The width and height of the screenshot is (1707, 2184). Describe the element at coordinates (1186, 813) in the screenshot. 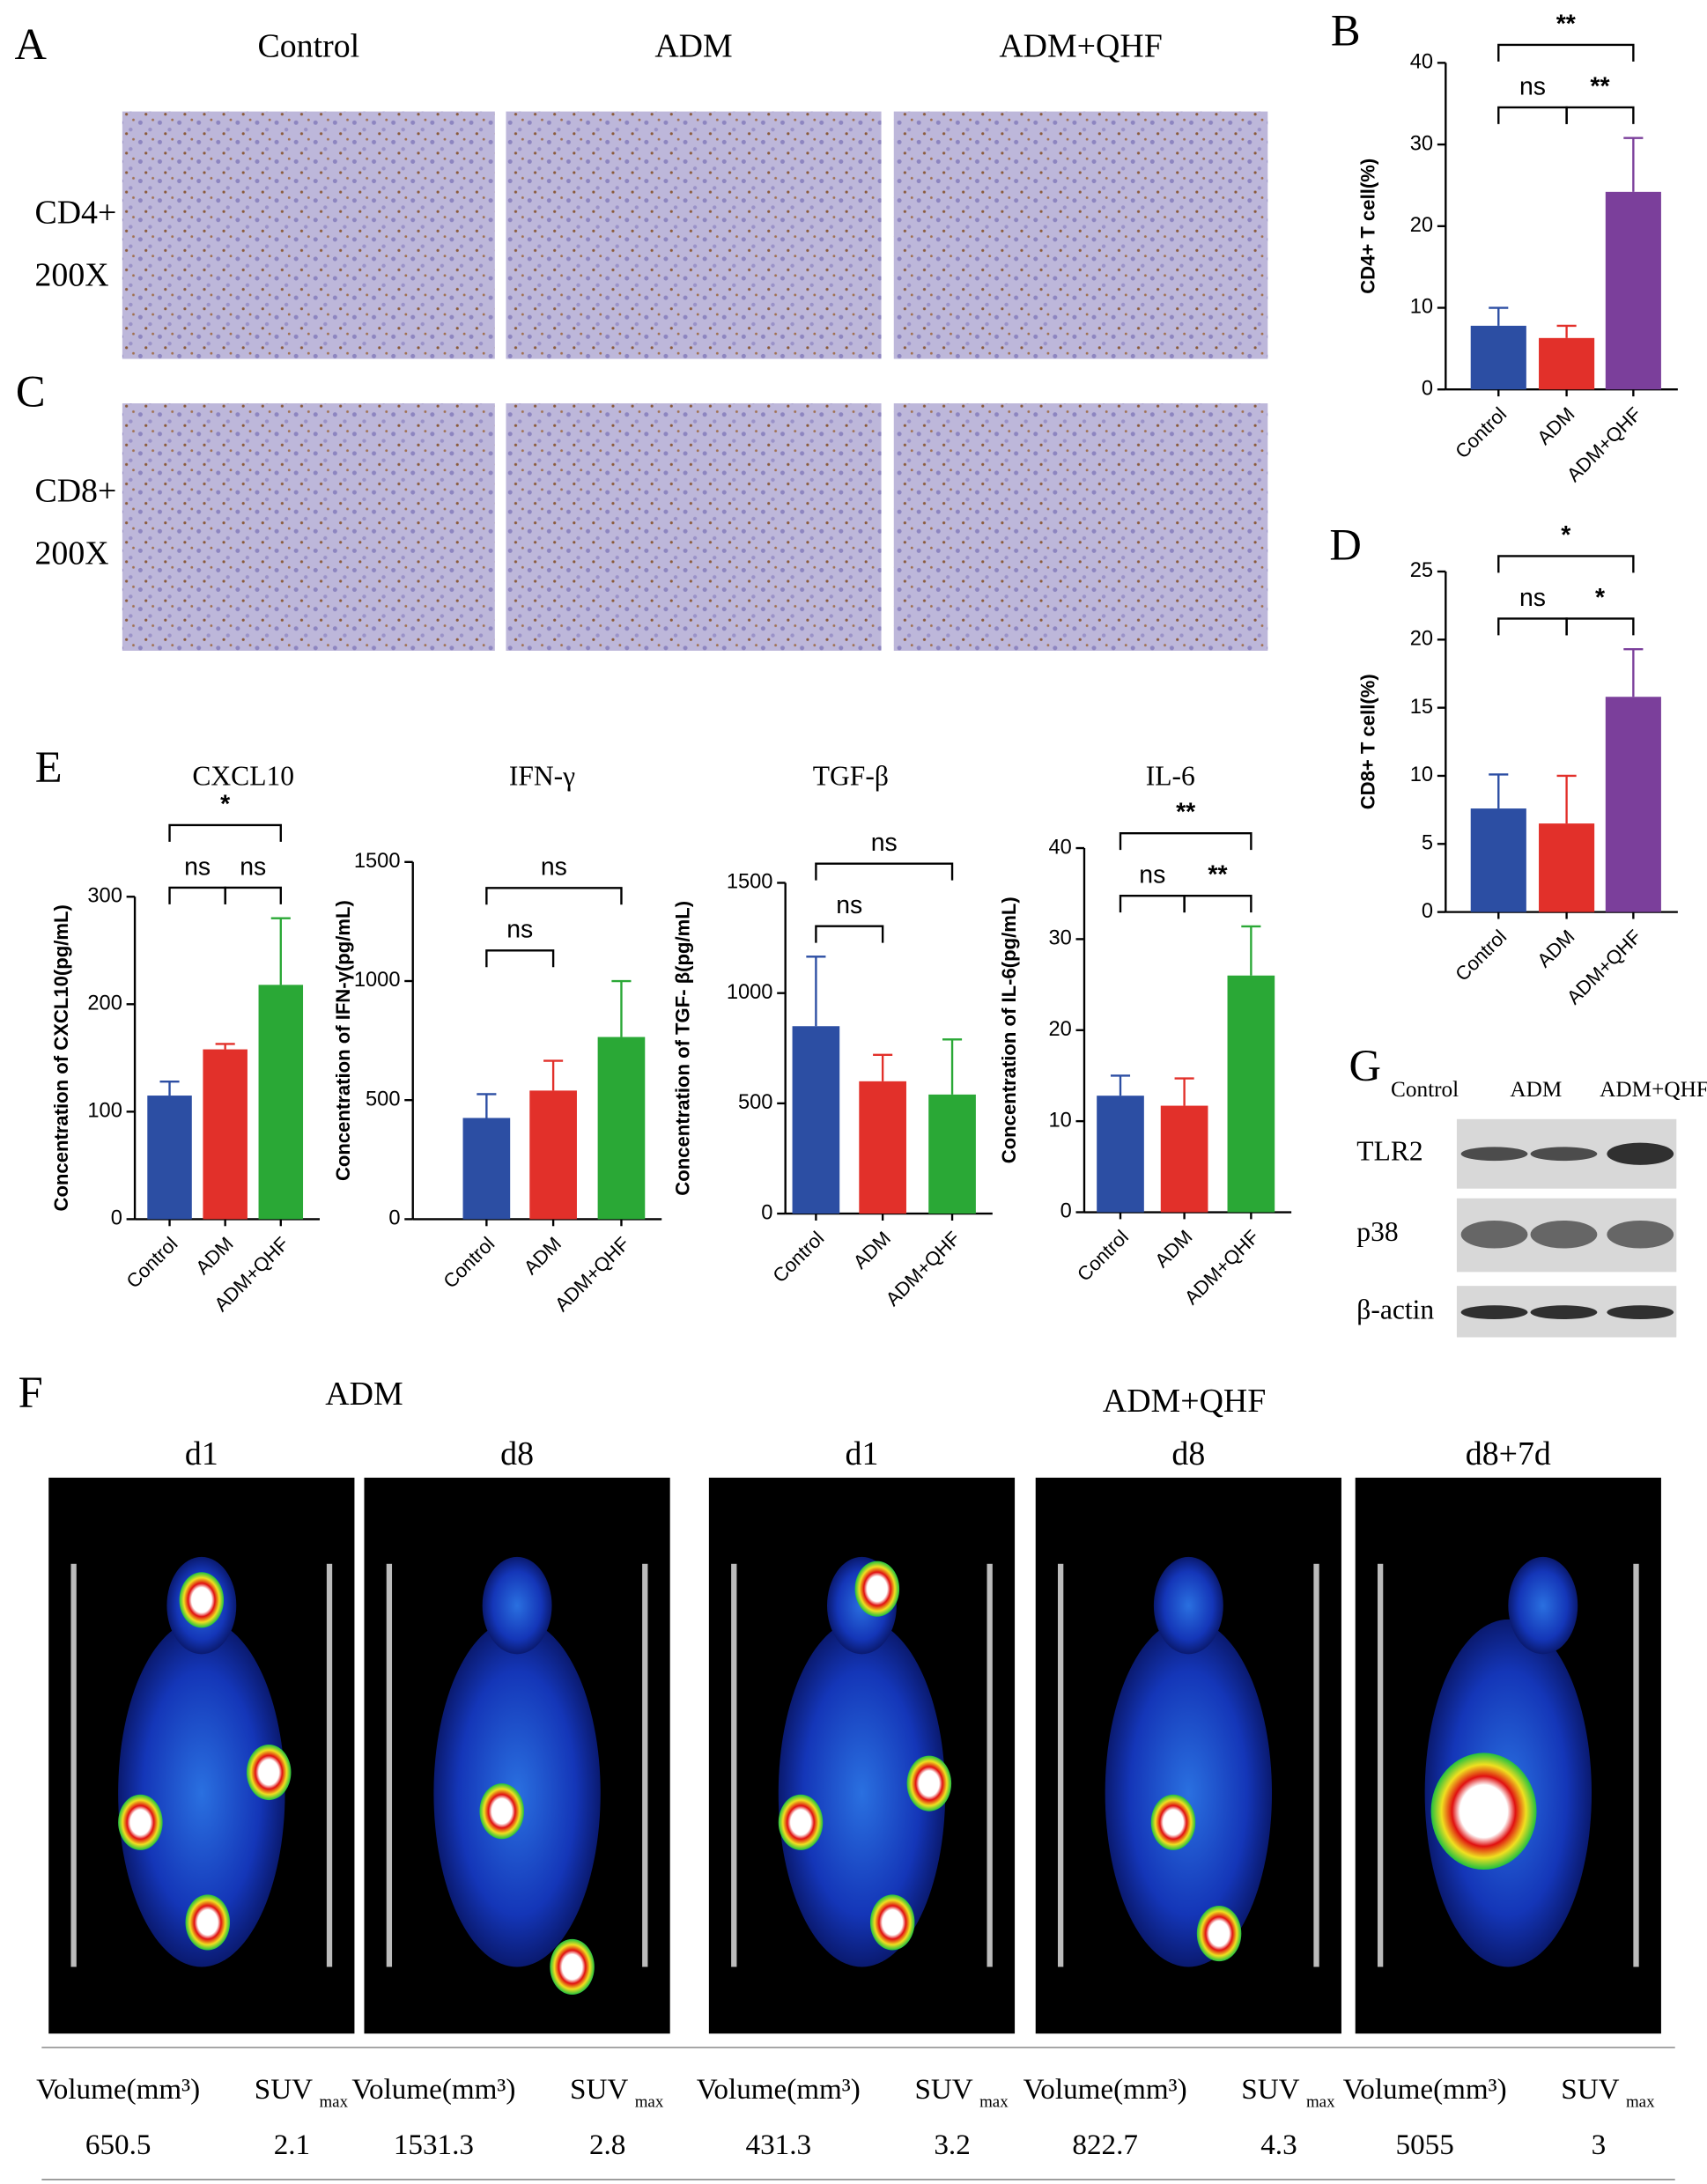

I see `significance-label: **` at that location.